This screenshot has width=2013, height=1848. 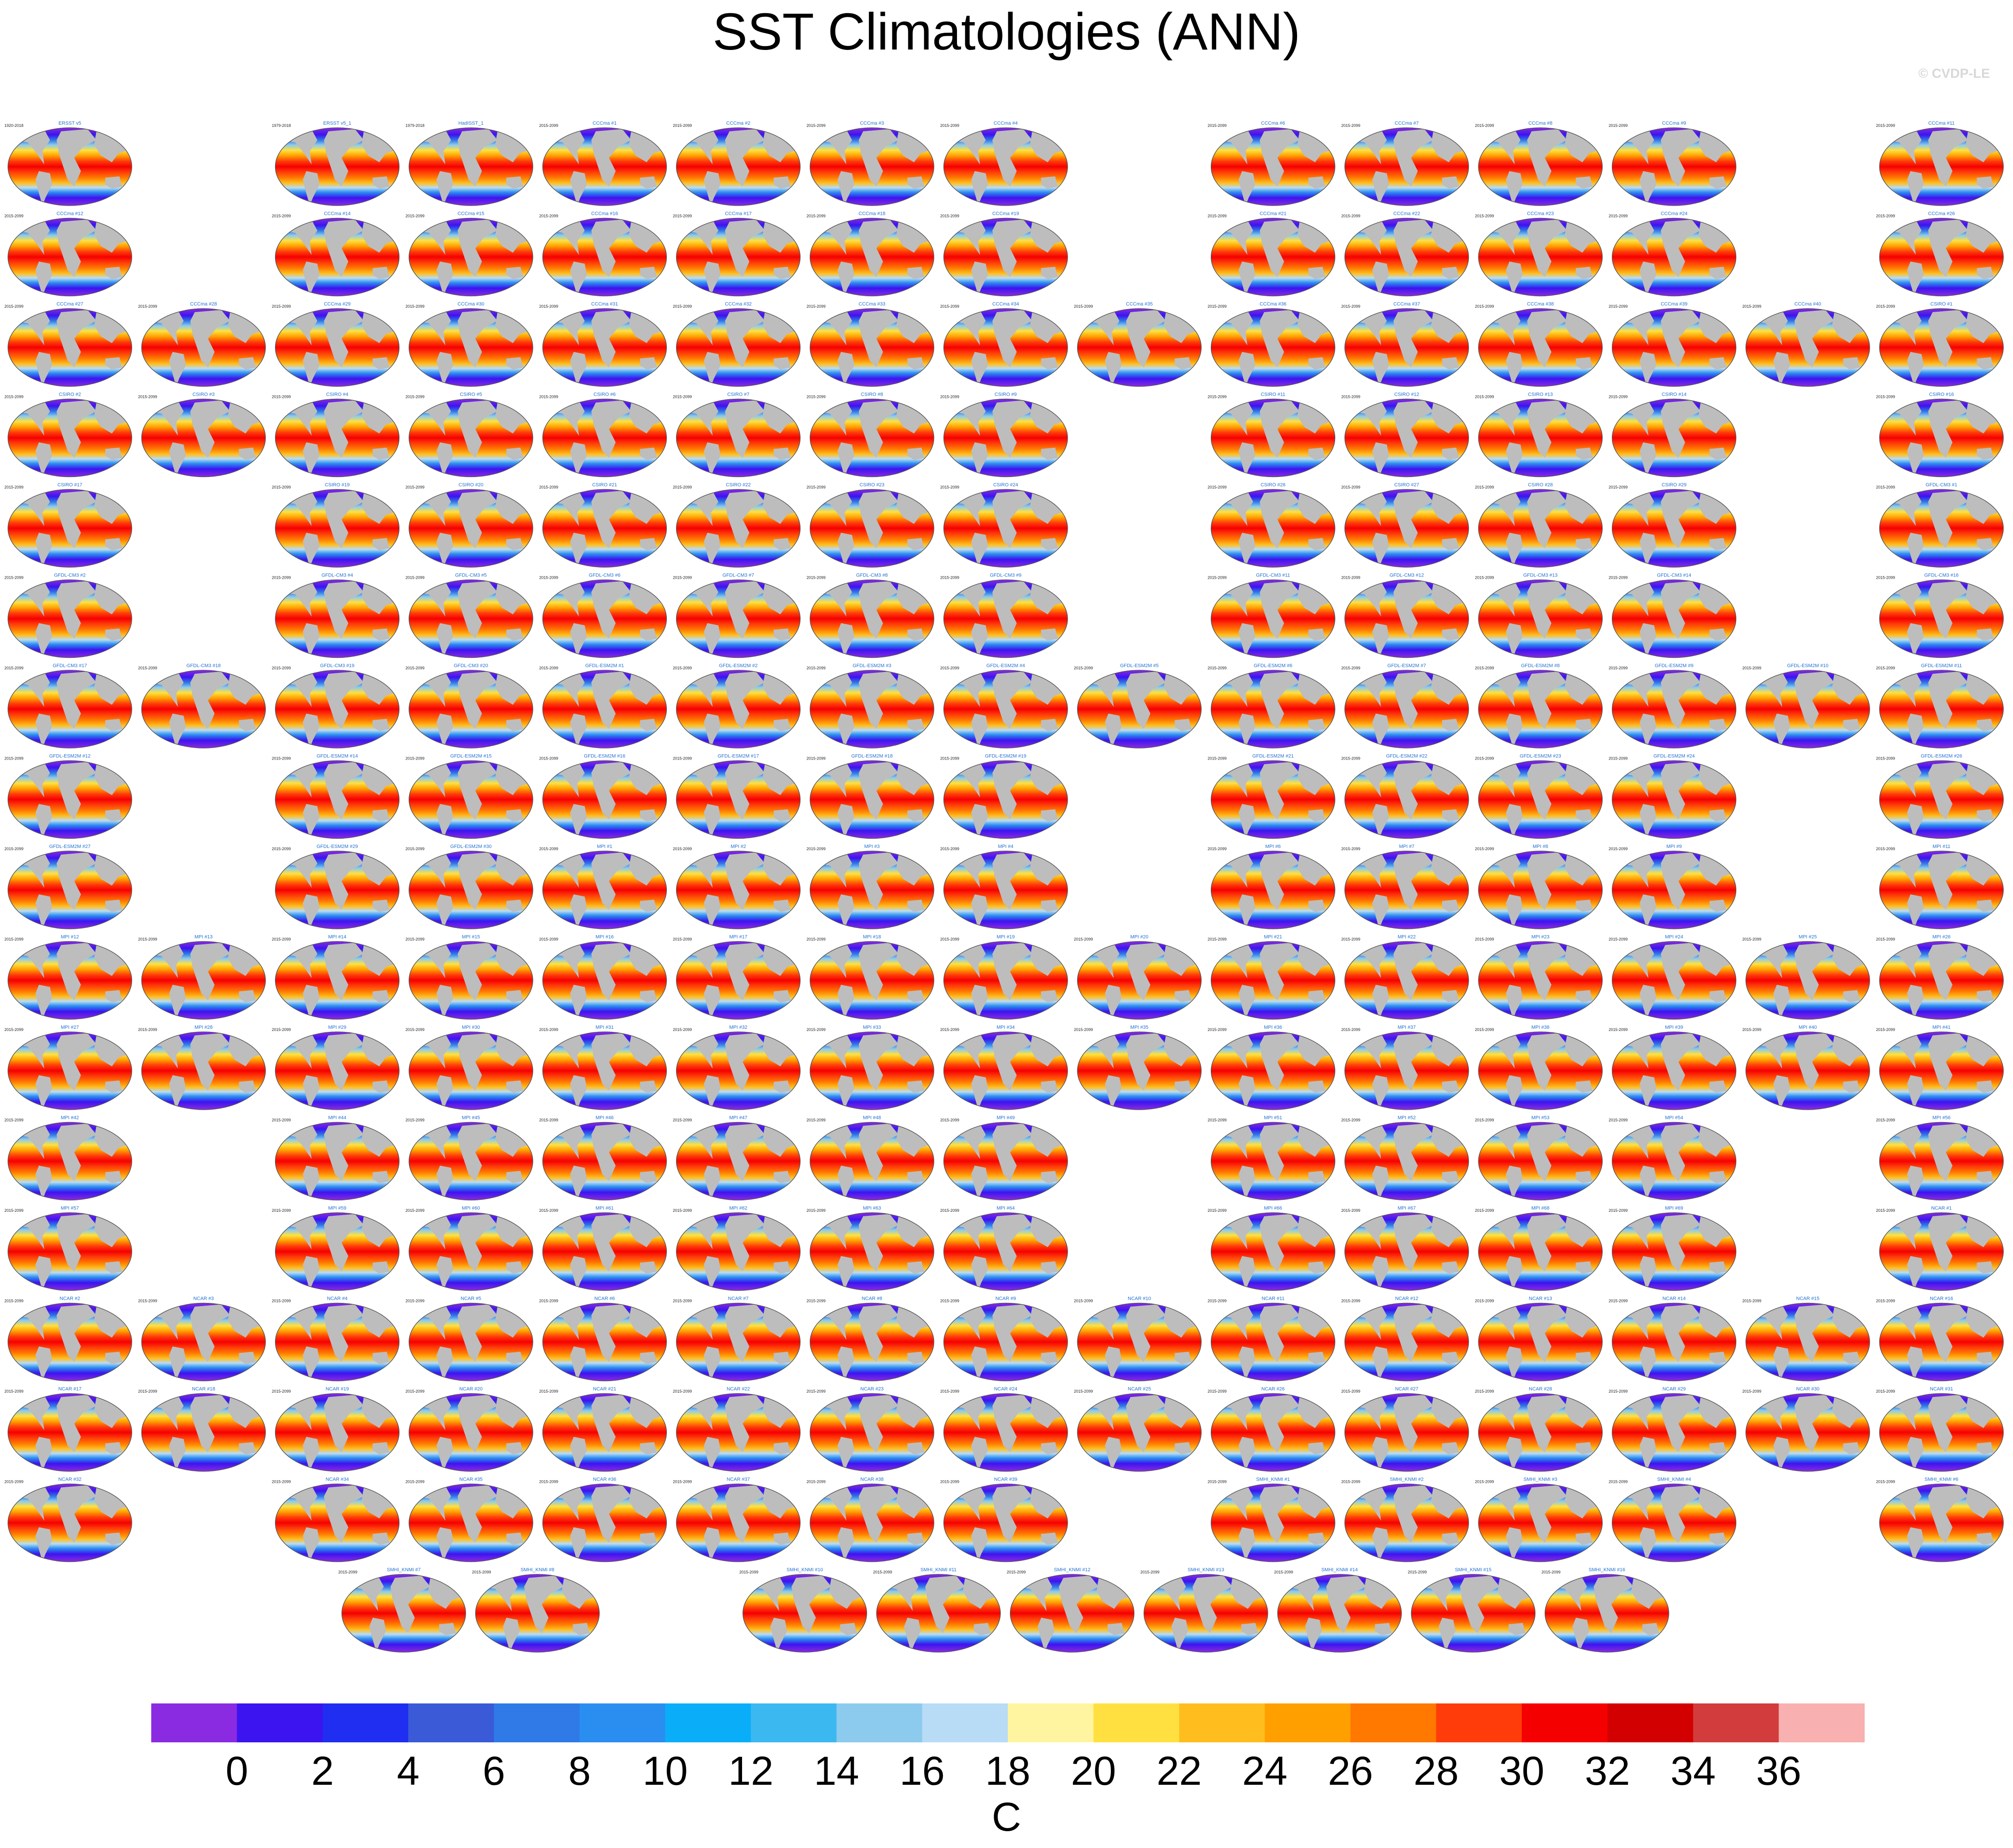 What do you see at coordinates (1607, 1771) in the screenshot?
I see `colorbar-tick-label: 32` at bounding box center [1607, 1771].